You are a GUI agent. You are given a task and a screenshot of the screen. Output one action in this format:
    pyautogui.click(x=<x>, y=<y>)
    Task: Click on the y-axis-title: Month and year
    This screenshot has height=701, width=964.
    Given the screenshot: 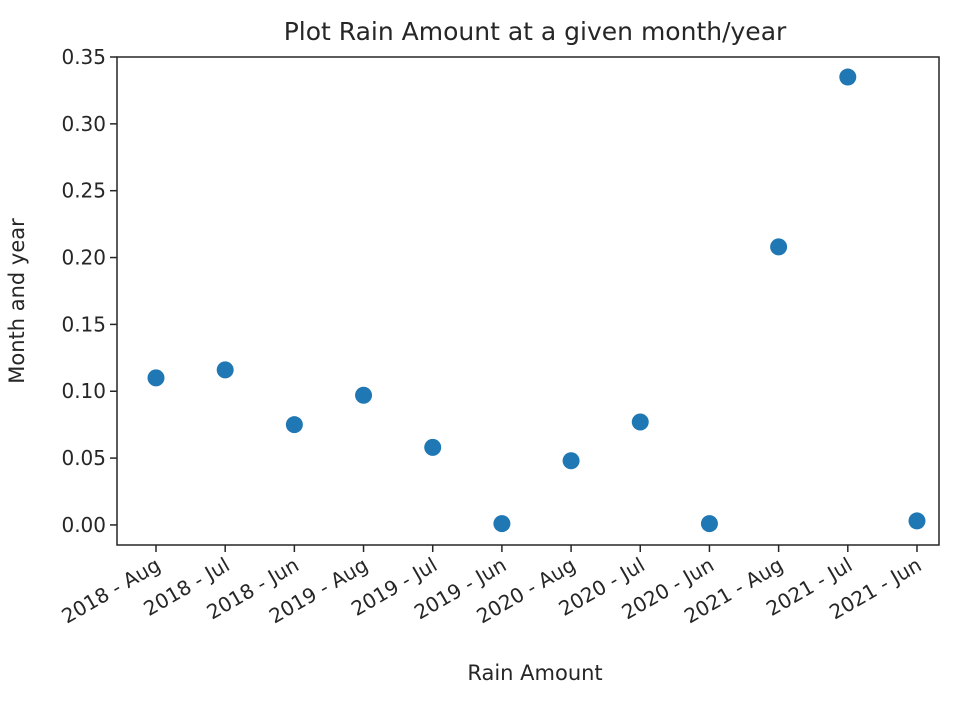 What is the action you would take?
    pyautogui.click(x=17, y=301)
    